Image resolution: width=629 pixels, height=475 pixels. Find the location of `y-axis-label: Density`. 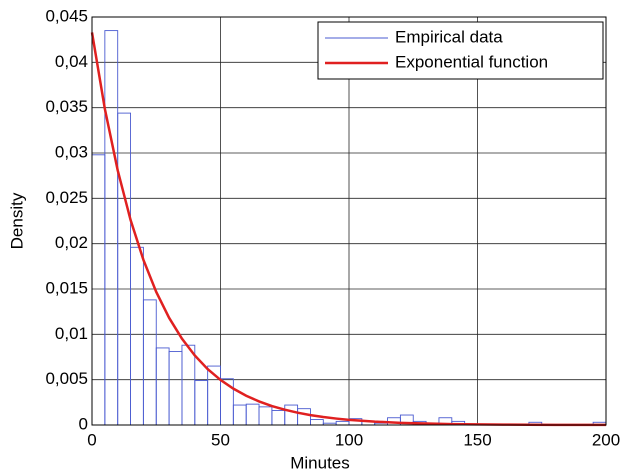

y-axis-label: Density is located at coordinates (16, 220).